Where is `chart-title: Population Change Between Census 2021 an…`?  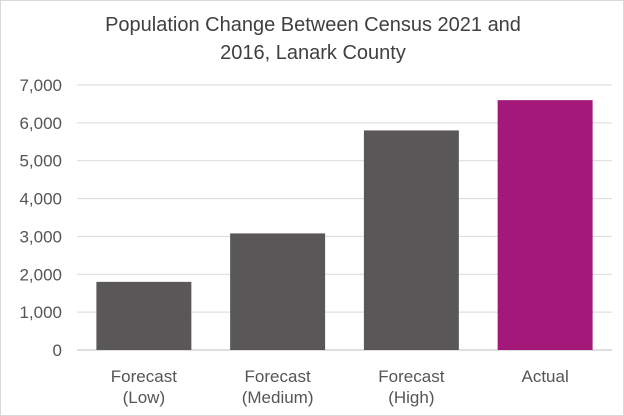
chart-title: Population Change Between Census 2021 an… is located at coordinates (313, 39).